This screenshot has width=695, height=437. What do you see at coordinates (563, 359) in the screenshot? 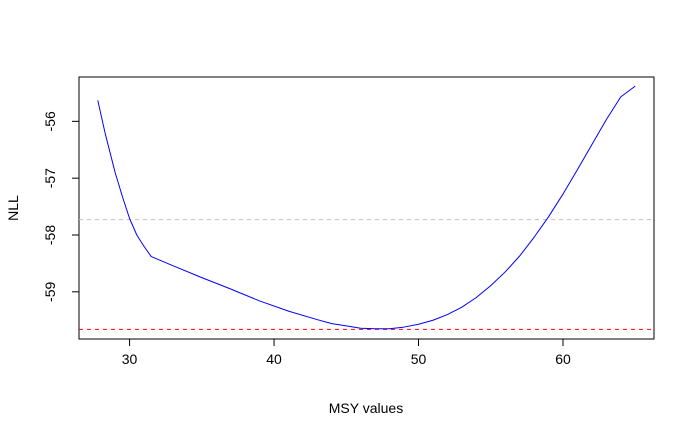
I see `x-tick-label: 60` at bounding box center [563, 359].